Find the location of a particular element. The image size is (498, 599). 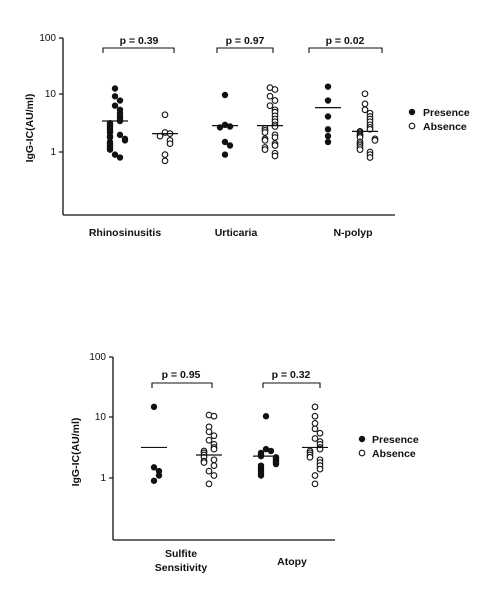

y-tick-label-top-10: 10 is located at coordinates (51, 94).